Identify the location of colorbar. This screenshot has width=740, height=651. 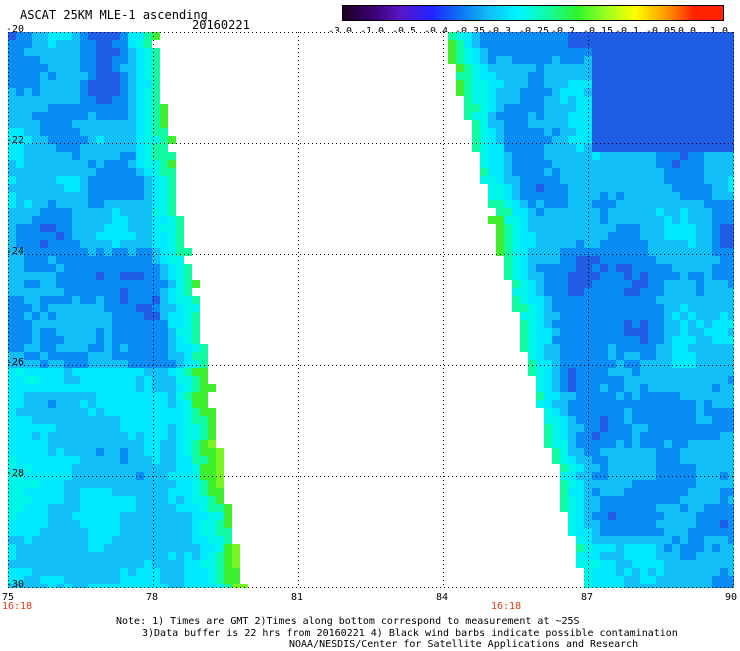
(533, 13).